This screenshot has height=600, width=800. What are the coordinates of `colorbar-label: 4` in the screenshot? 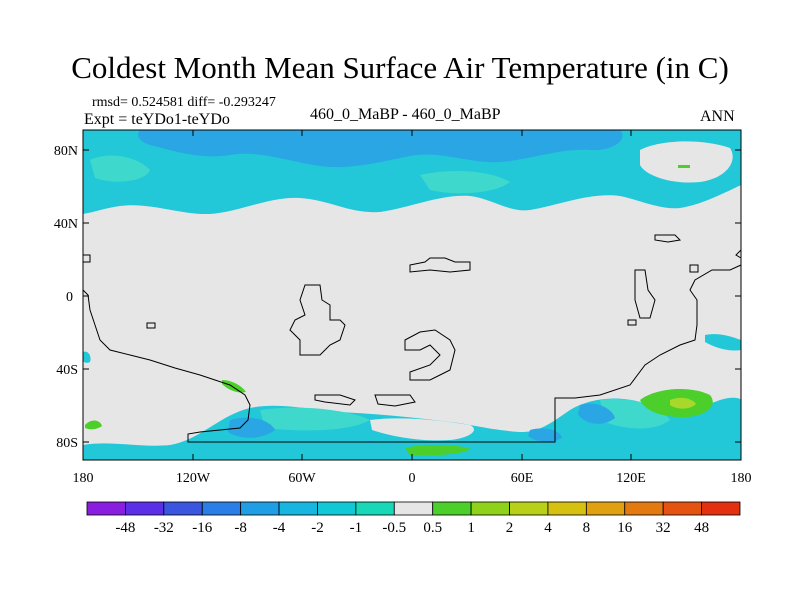 It's located at (548, 528).